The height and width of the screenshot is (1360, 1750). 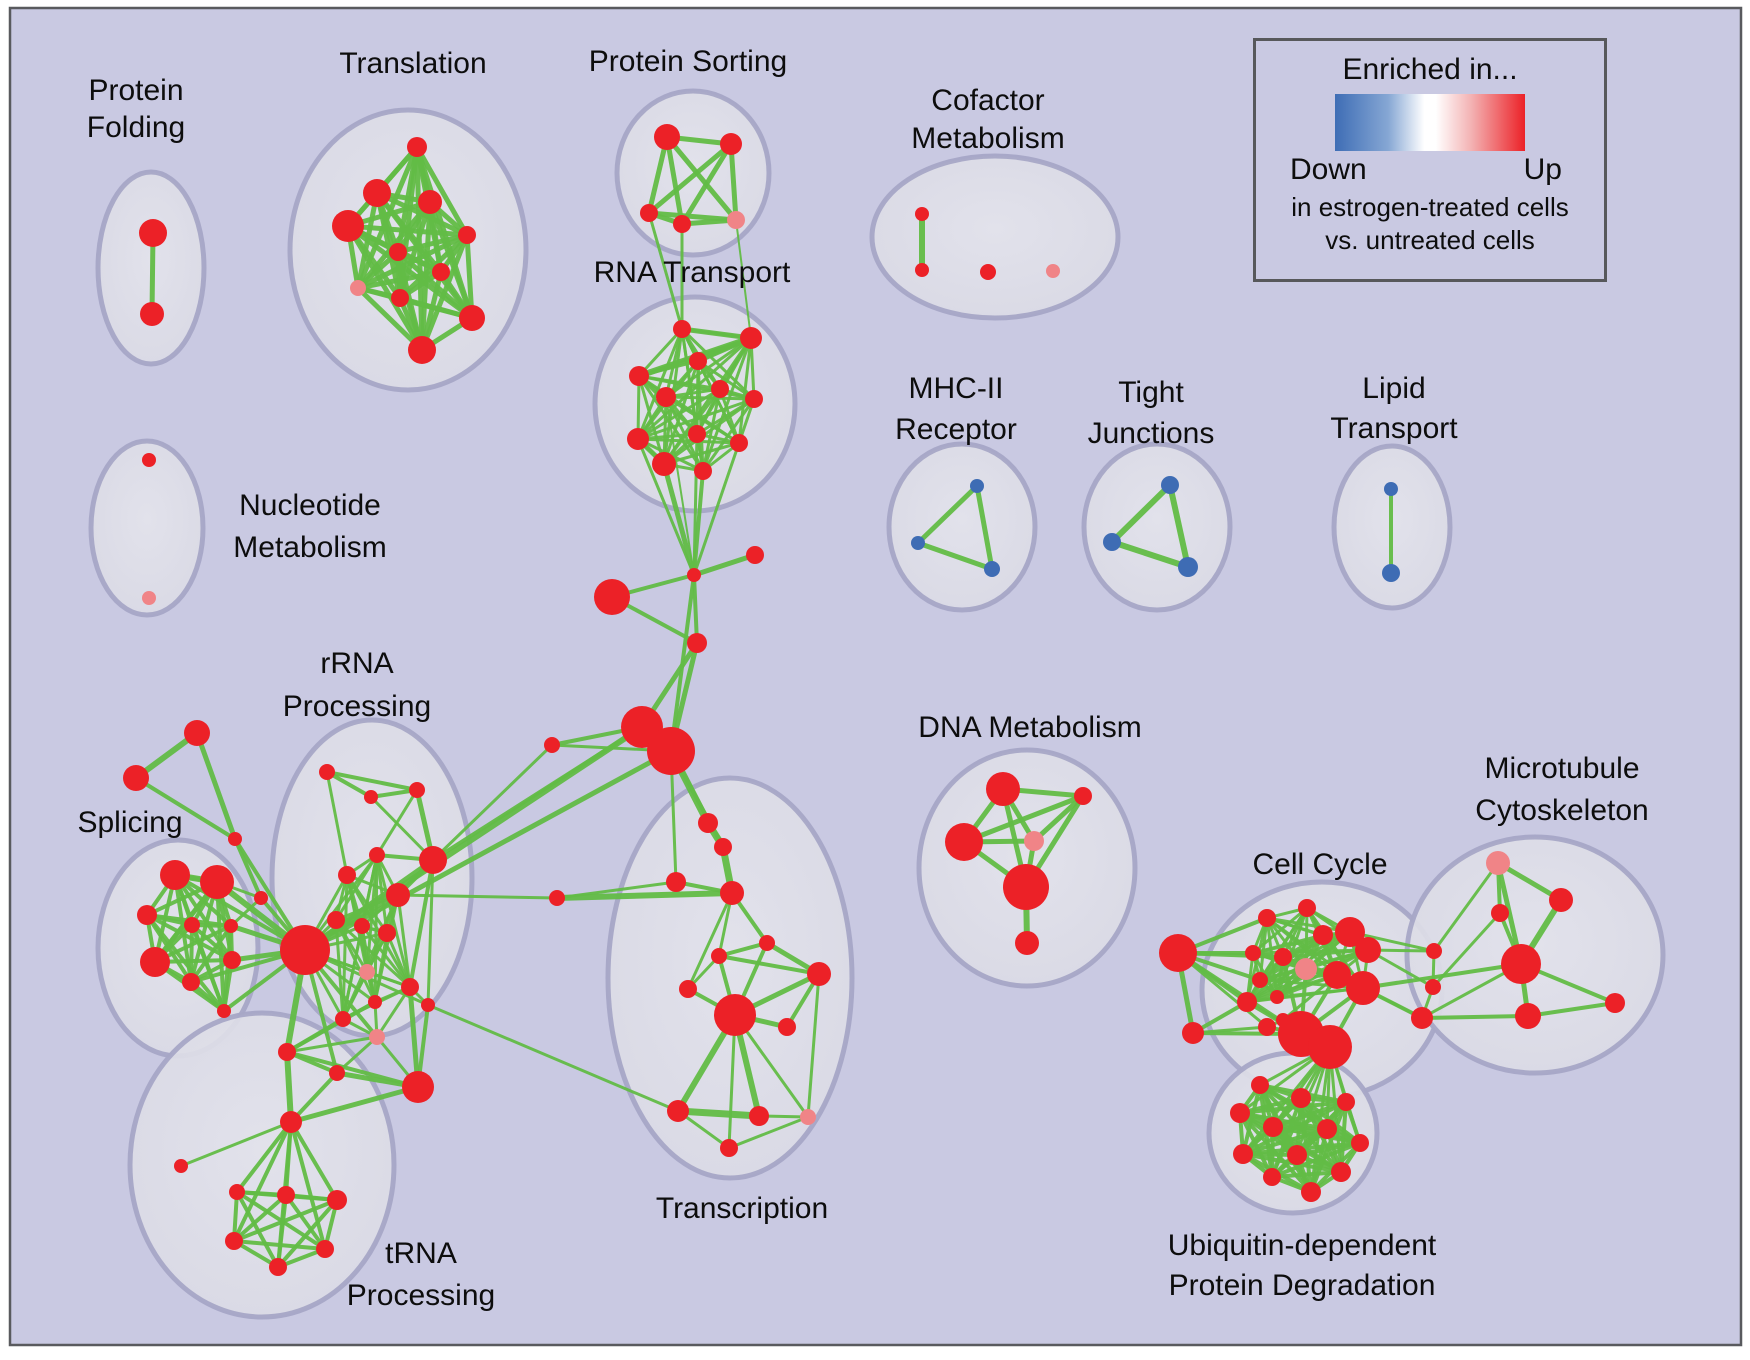 I want to click on edge-ub6-ub8, so click(x=1285, y=1141).